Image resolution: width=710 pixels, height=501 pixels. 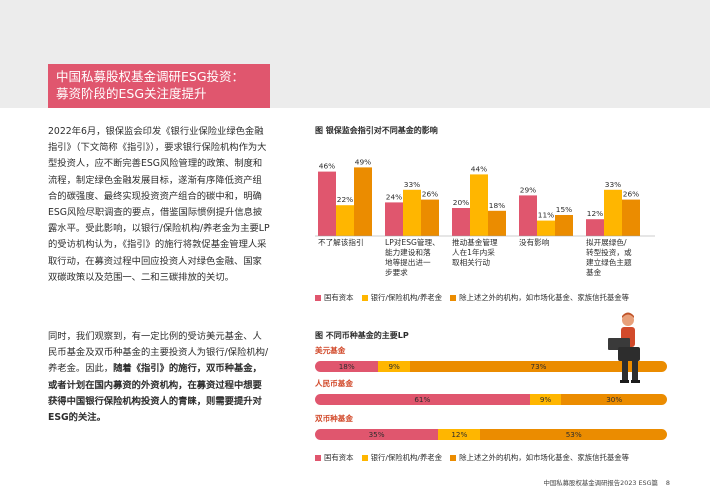 I want to click on chart1-legend-item: 国有资本, so click(x=334, y=297).